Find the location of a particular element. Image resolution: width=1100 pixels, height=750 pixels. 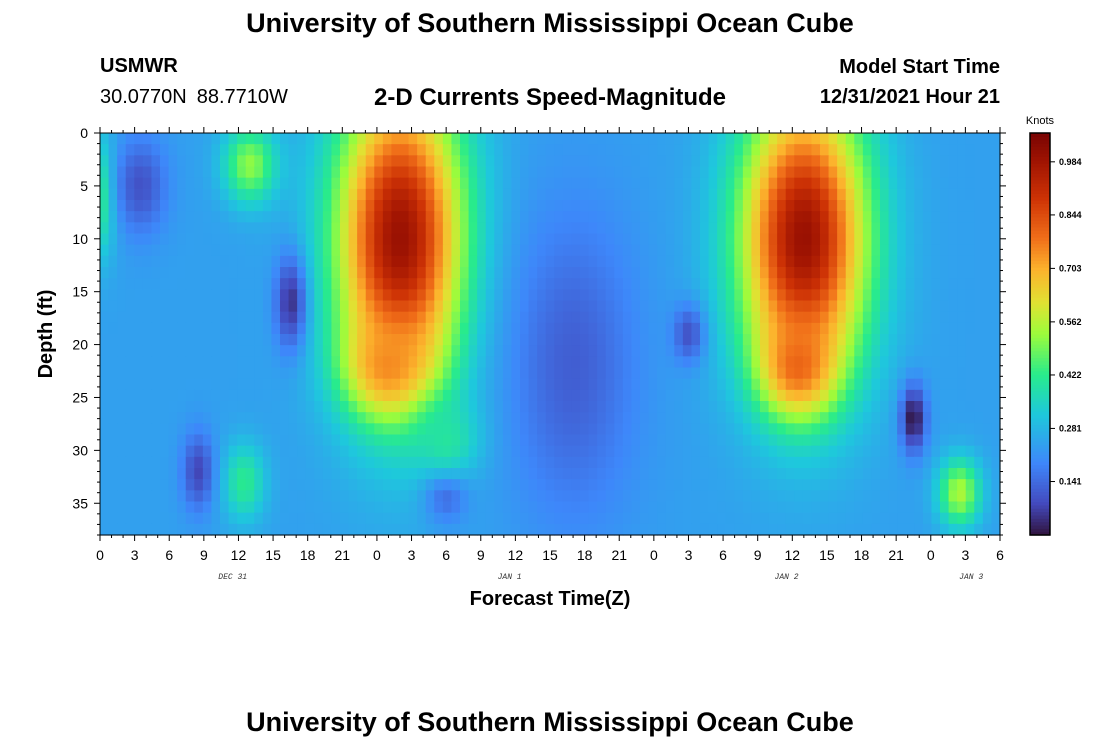

colorbar-tick-label: 0.422 is located at coordinates (1070, 375).